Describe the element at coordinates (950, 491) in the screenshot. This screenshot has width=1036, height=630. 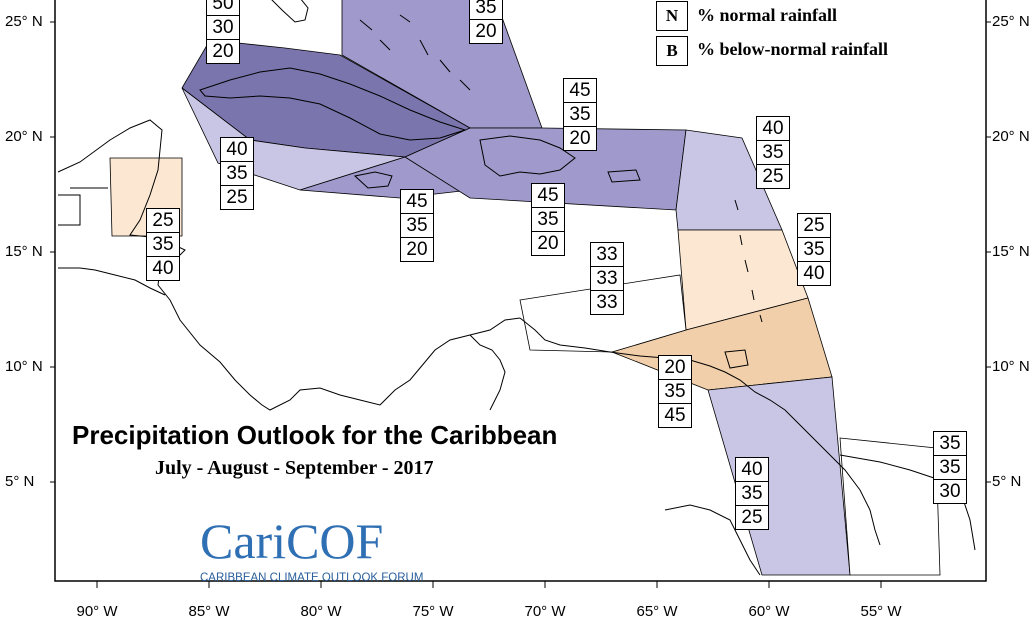
I see `prob-below: 30` at that location.